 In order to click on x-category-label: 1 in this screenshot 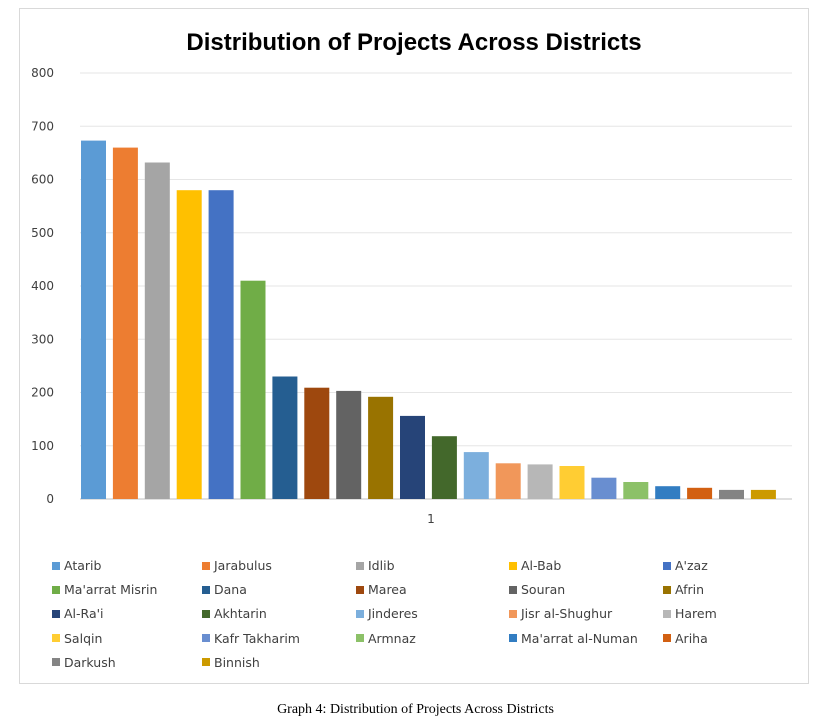, I will do `click(431, 519)`.